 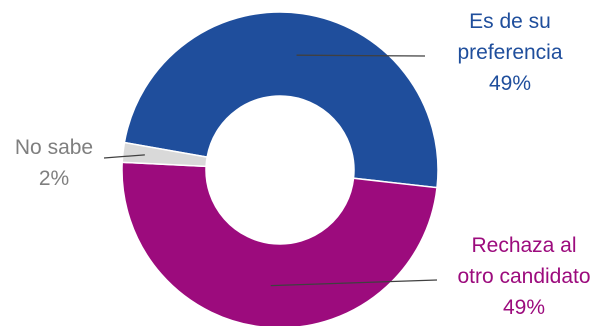 I want to click on slice-no-sabe, so click(x=164, y=154).